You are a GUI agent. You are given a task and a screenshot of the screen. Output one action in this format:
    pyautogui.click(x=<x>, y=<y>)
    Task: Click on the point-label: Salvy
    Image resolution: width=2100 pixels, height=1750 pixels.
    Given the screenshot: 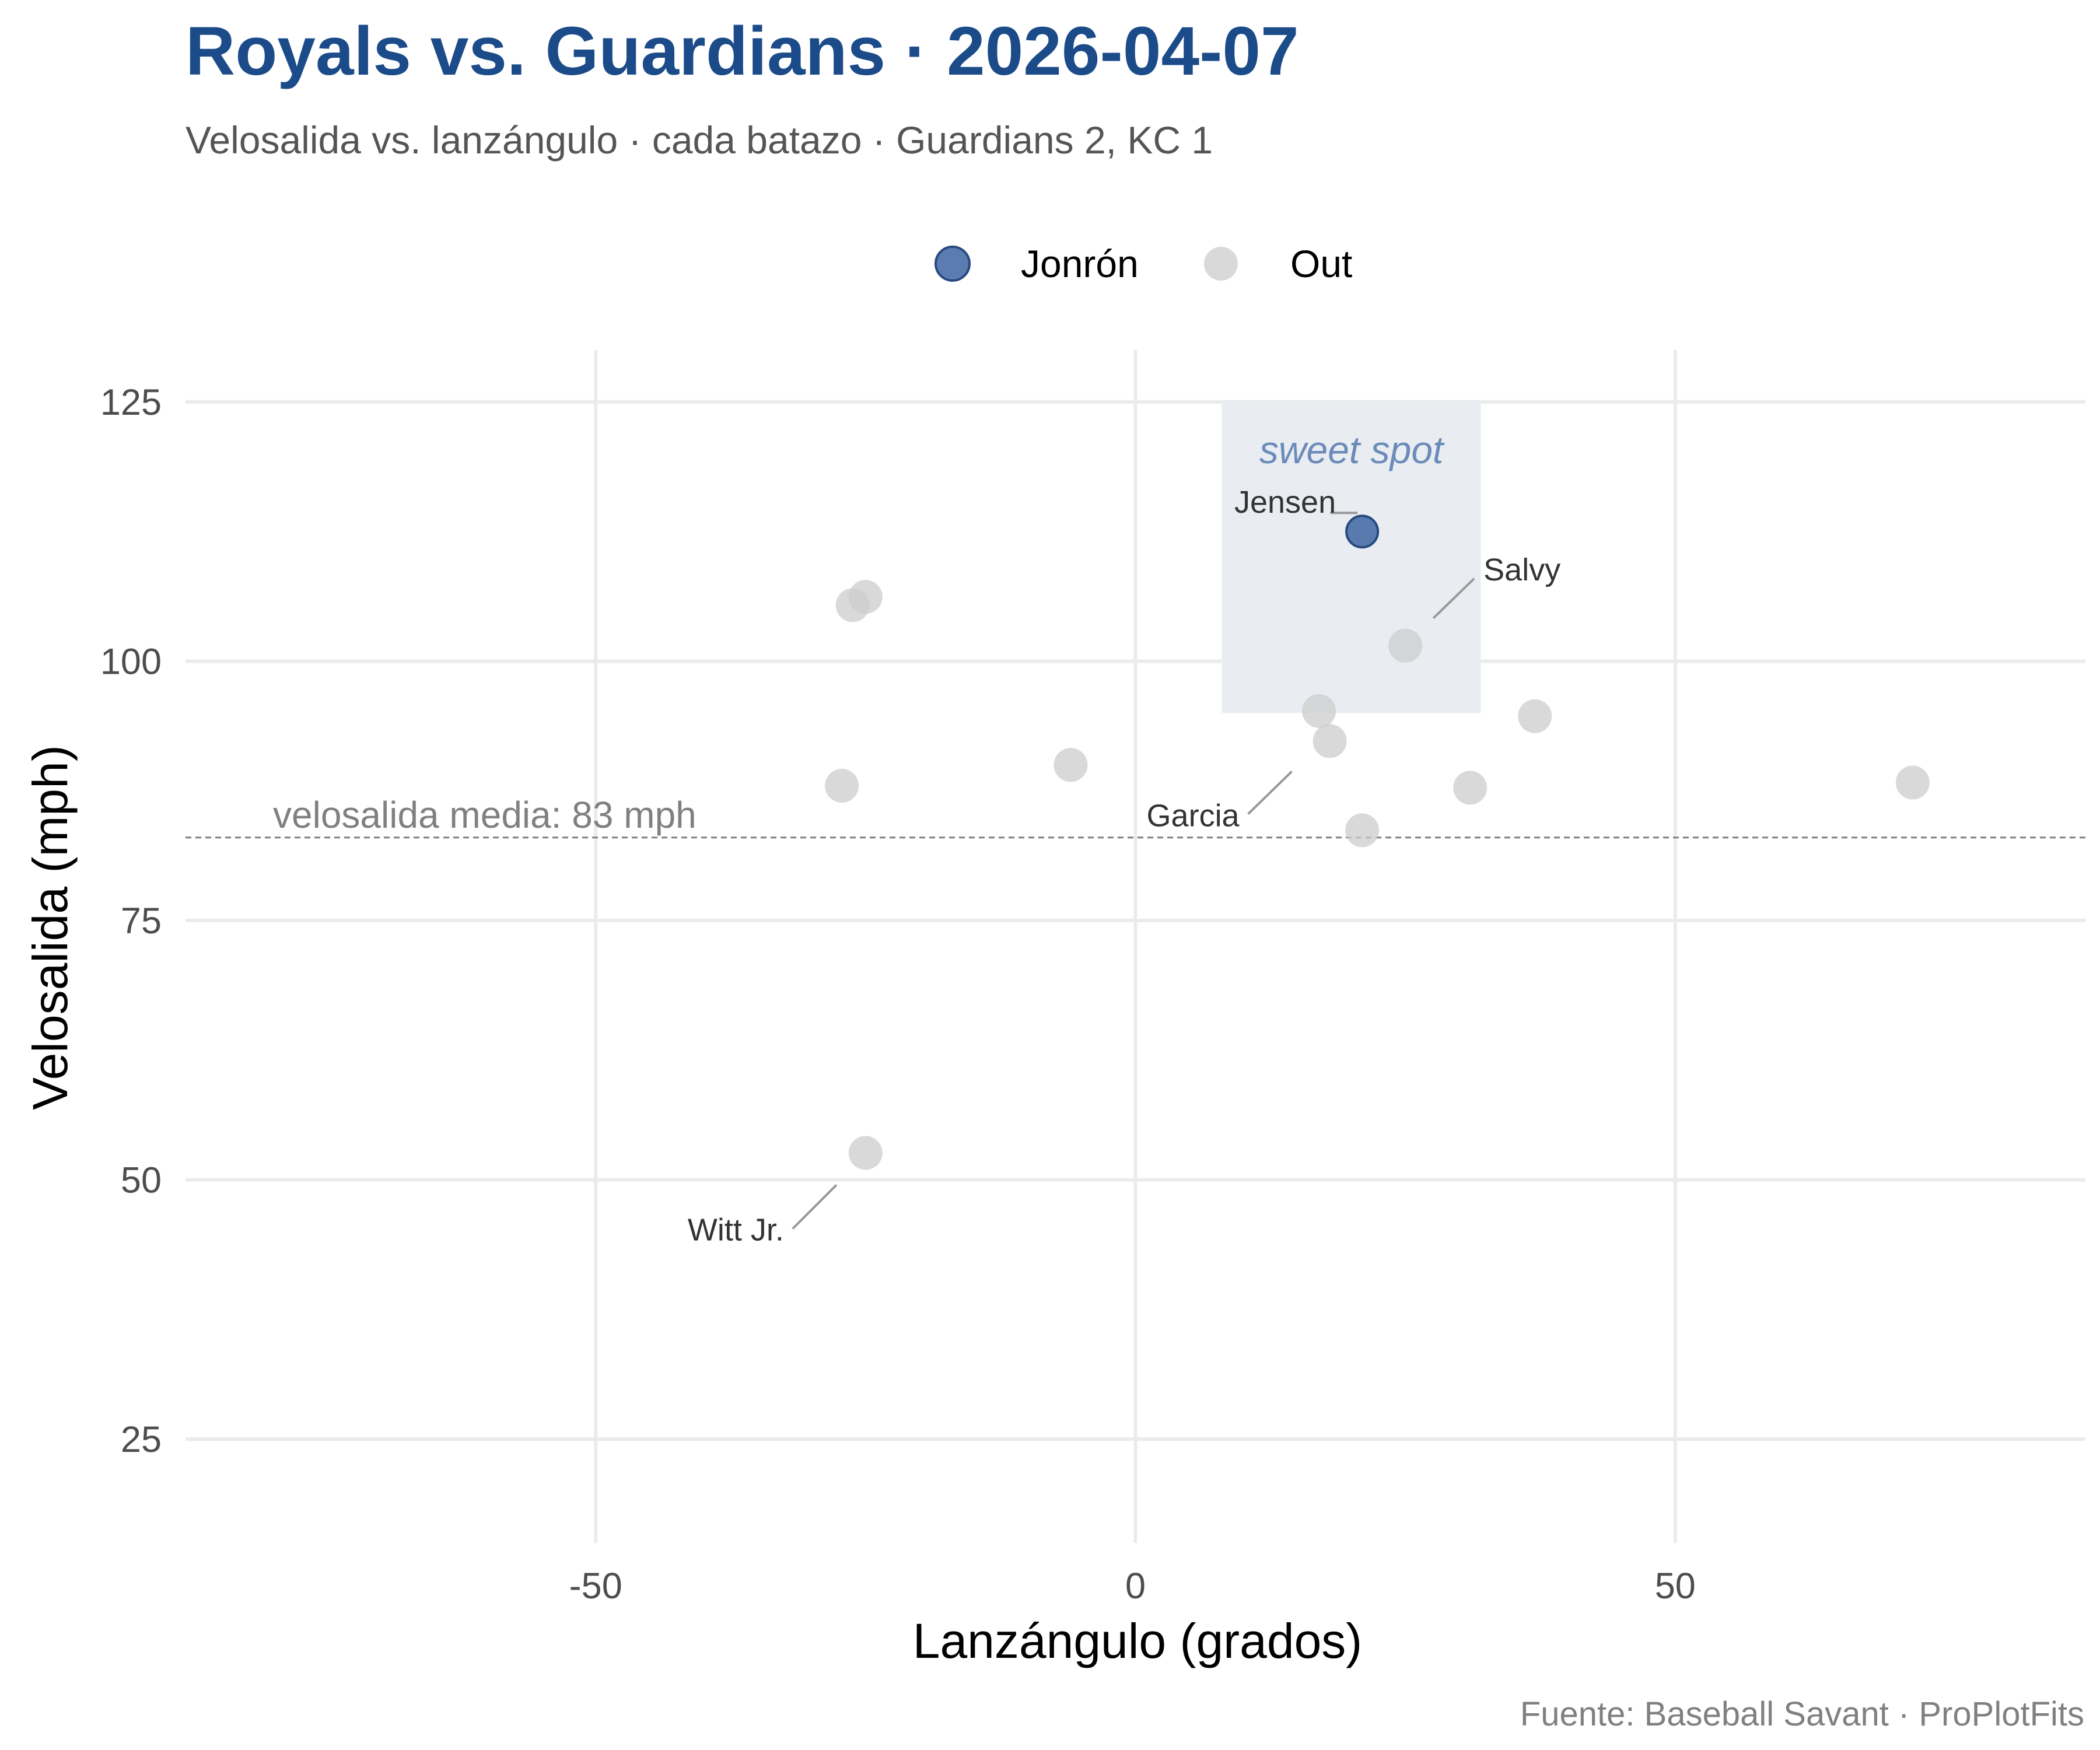 What is the action you would take?
    pyautogui.click(x=1521, y=569)
    